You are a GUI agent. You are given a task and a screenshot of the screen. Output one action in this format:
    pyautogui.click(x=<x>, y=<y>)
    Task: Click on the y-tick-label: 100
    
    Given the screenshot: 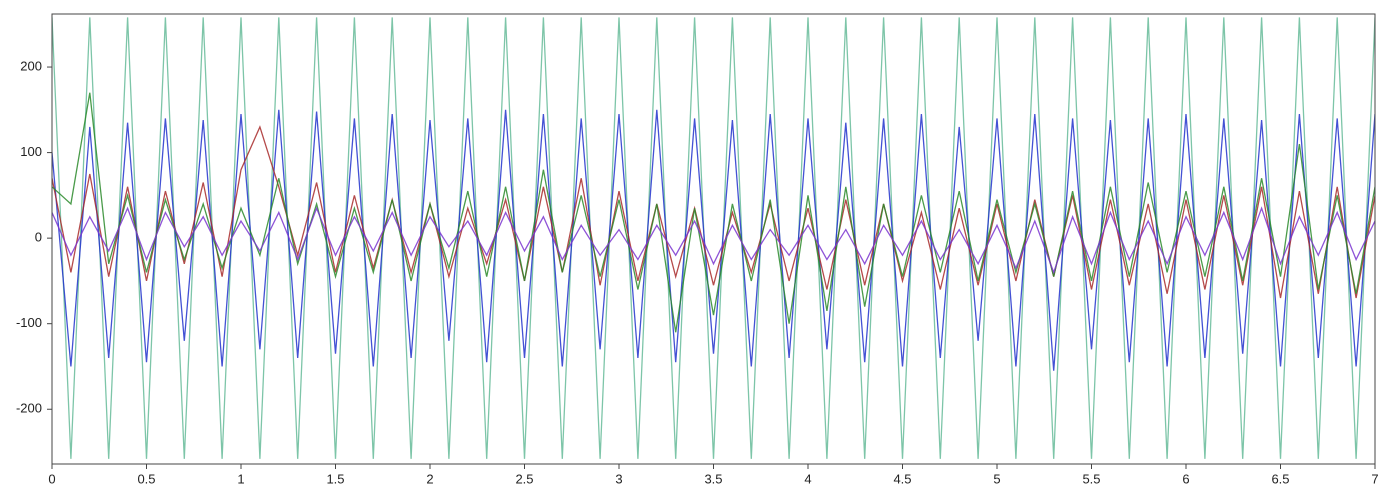 What is the action you would take?
    pyautogui.click(x=31, y=151)
    